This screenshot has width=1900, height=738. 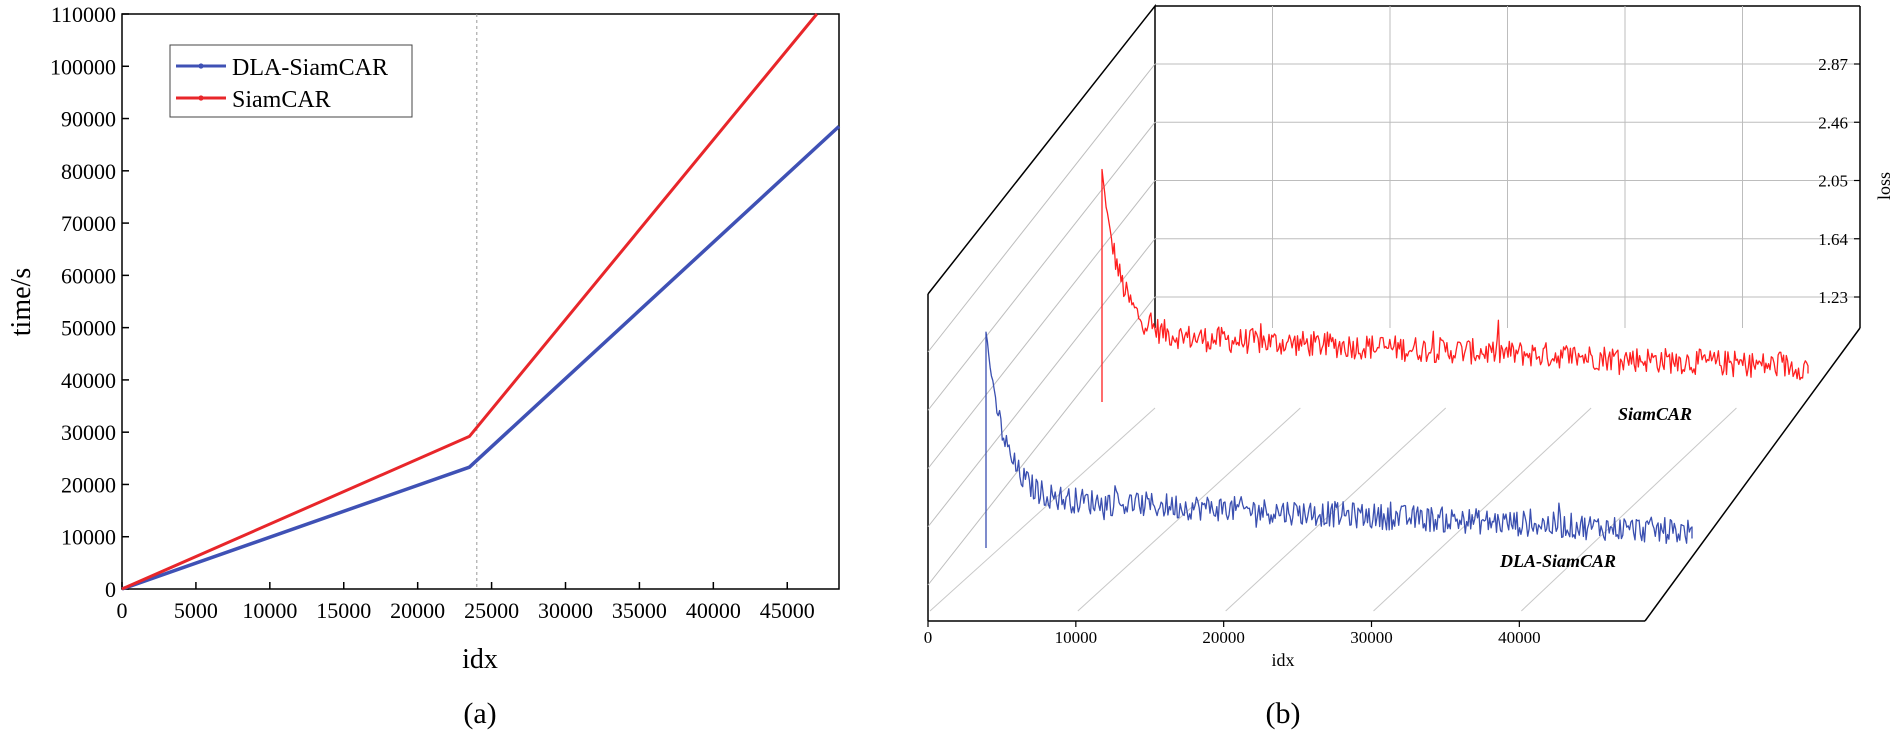 What do you see at coordinates (21, 302) in the screenshot?
I see `y-axis-label-a: time/s` at bounding box center [21, 302].